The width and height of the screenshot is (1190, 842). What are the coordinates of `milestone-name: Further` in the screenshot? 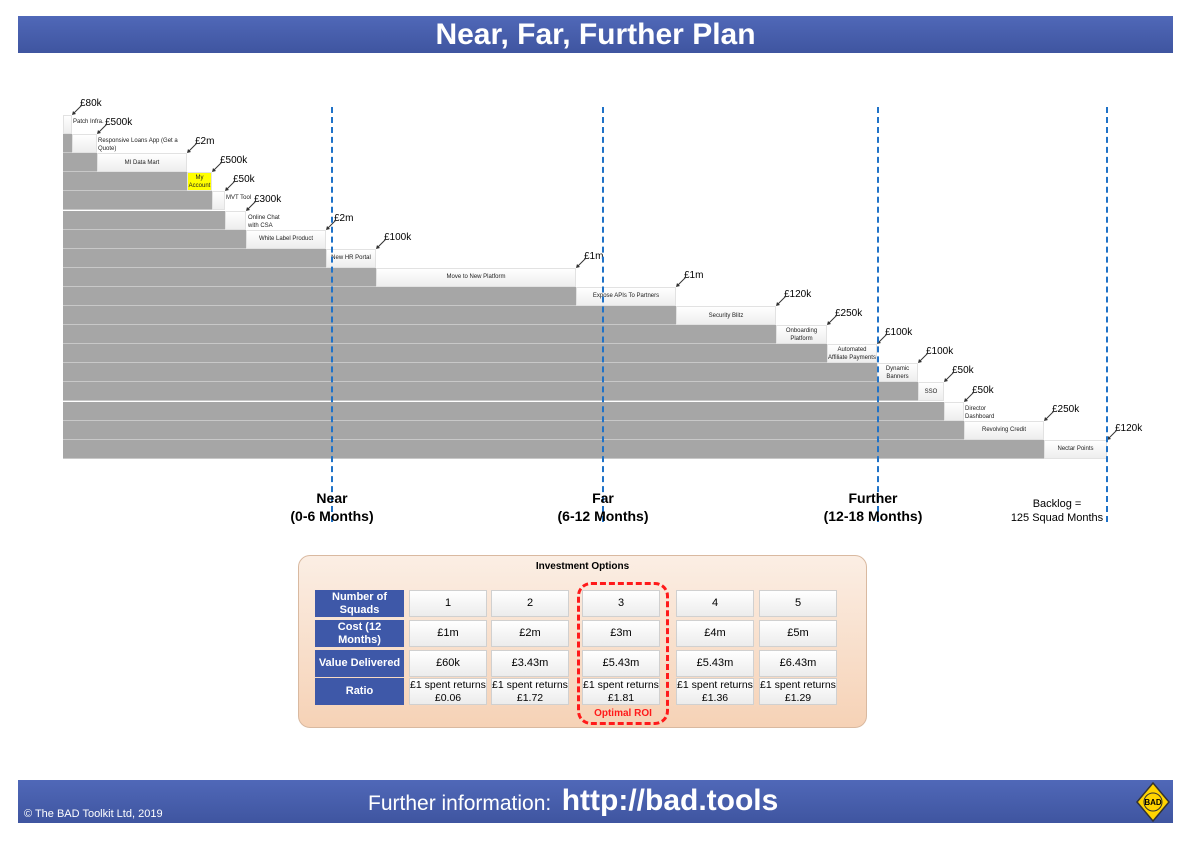 It's located at (873, 498).